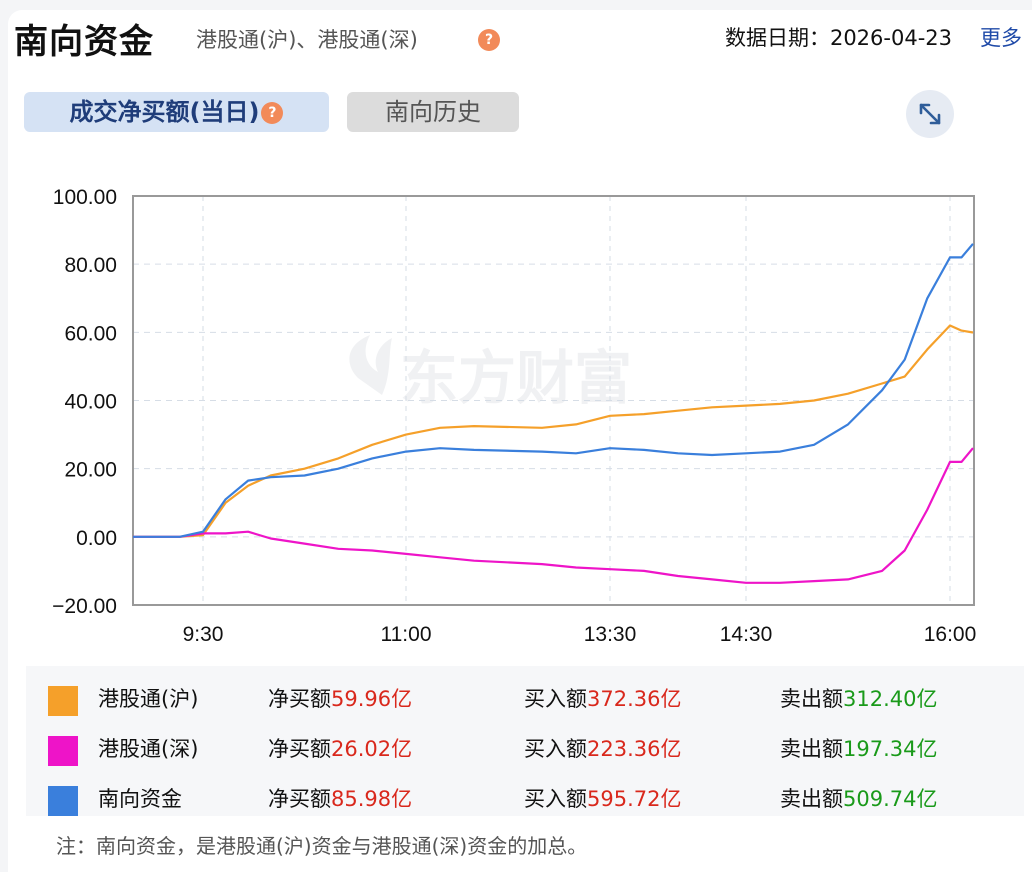 This screenshot has height=872, width=1032. Describe the element at coordinates (603, 699) in the screenshot. I see `buy-amount: 买入额372.36亿` at that location.